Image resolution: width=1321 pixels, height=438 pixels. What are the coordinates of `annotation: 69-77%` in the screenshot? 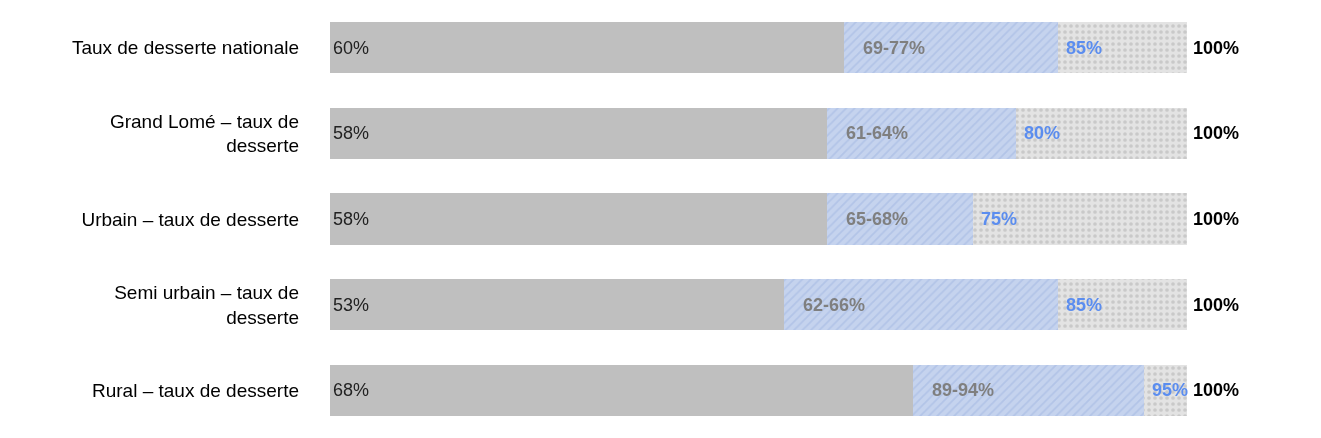 It's located at (894, 48).